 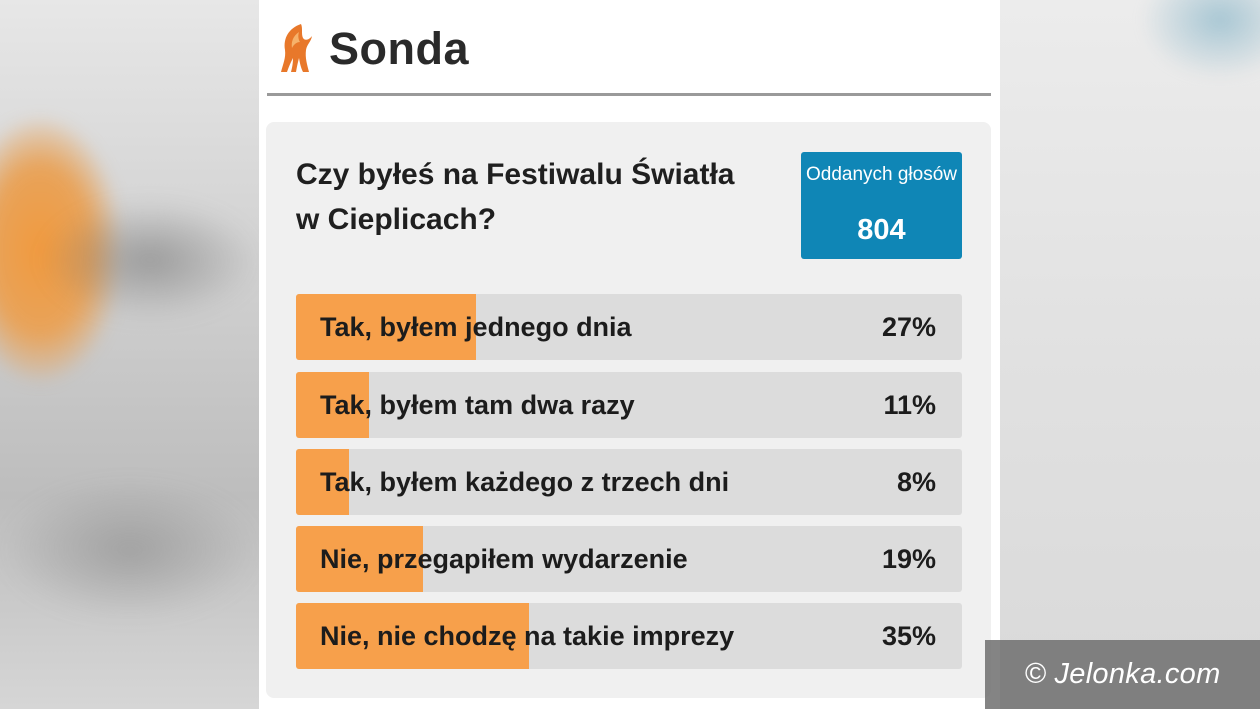 I want to click on poll-option-label: Tak, byłem każdego z trzech dni, so click(x=525, y=482).